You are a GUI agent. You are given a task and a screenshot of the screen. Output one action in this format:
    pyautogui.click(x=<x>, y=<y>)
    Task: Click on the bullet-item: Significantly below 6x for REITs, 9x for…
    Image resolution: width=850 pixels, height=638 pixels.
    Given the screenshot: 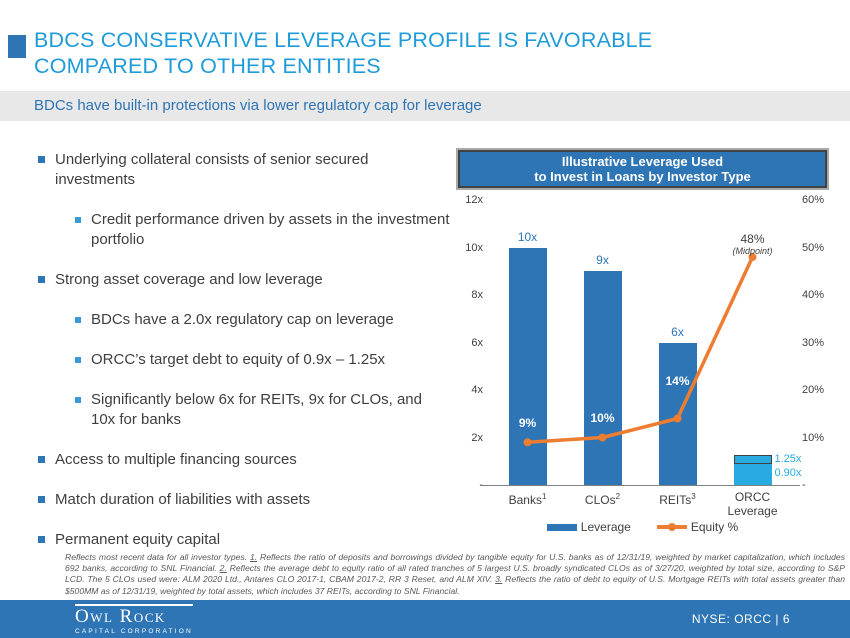 What is the action you would take?
    pyautogui.click(x=262, y=410)
    